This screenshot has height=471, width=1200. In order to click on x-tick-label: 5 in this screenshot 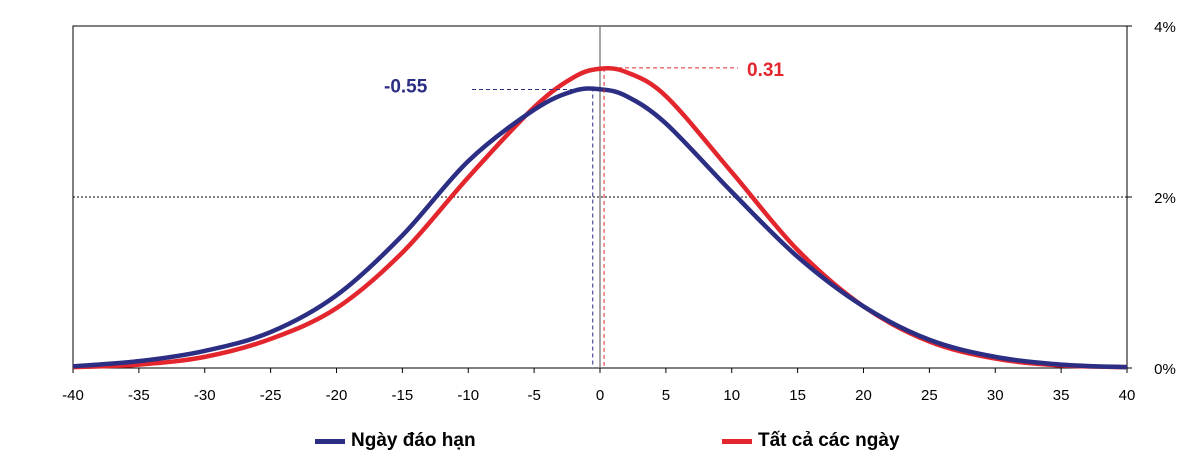, I will do `click(666, 395)`.